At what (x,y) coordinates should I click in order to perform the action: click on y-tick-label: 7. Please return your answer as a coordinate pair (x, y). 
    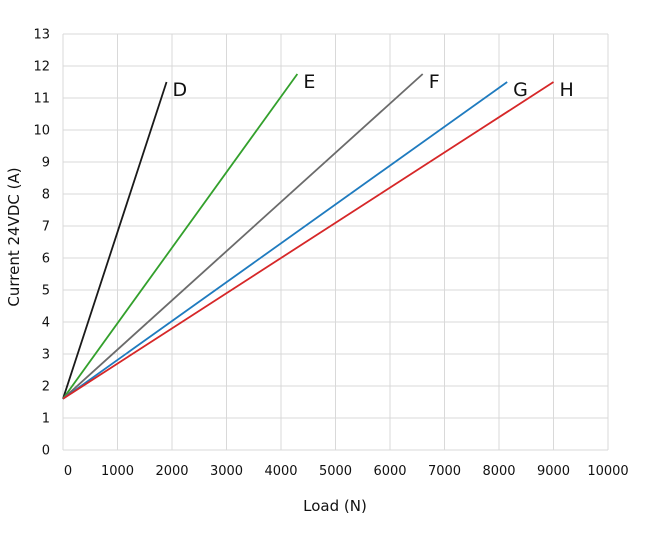
    Looking at the image, I should click on (46, 227).